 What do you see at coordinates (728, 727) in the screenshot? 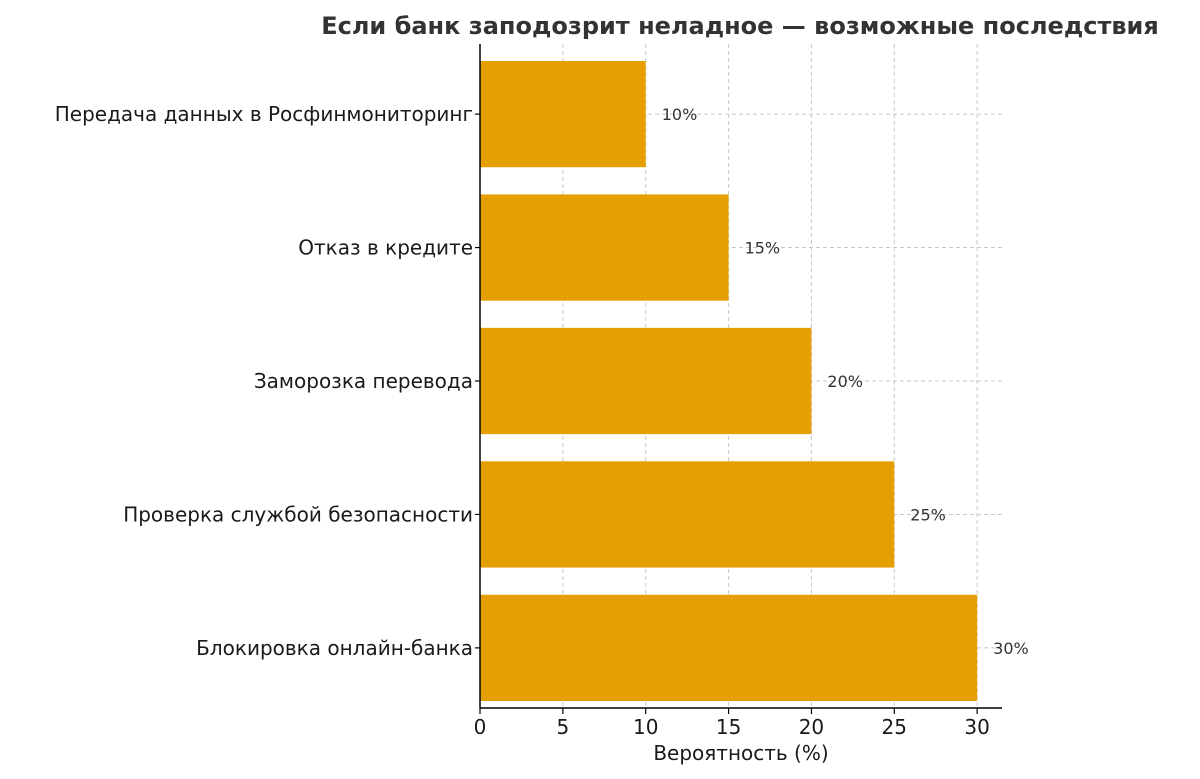
I see `x-tick-label: 15` at bounding box center [728, 727].